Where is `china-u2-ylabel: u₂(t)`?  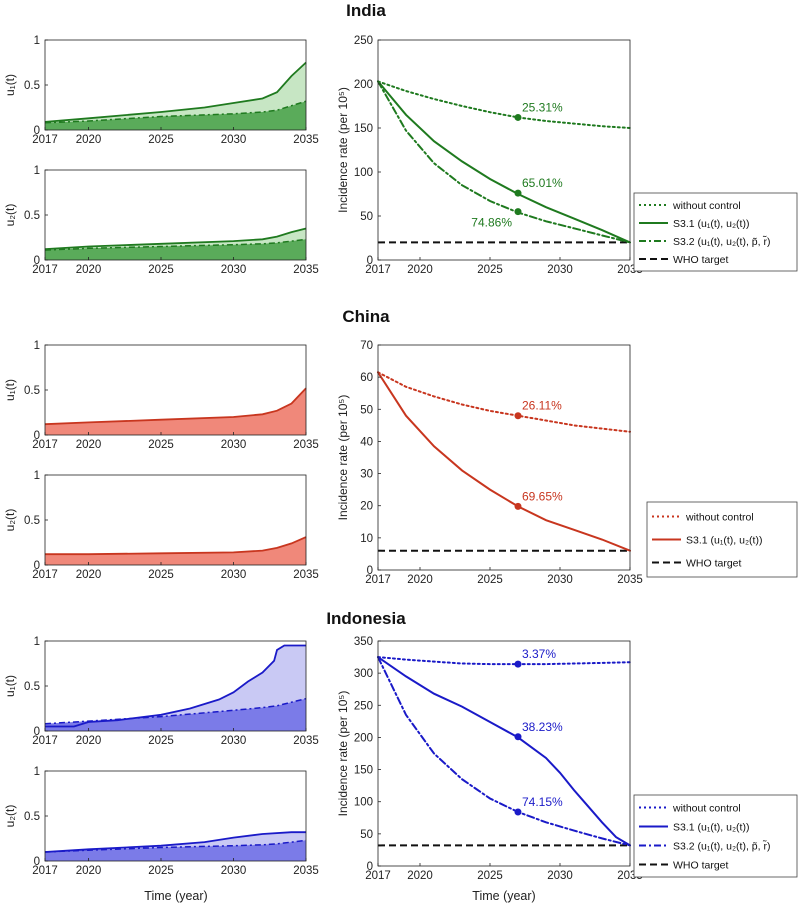 china-u2-ylabel: u₂(t) is located at coordinates (10, 520).